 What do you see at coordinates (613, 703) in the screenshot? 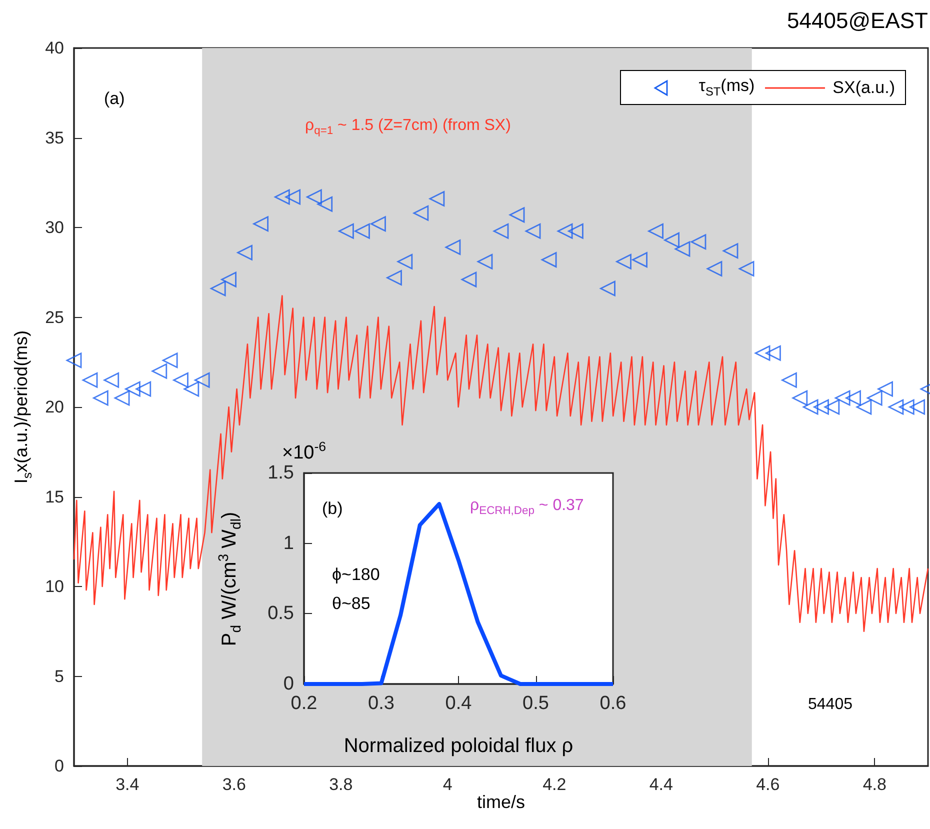
I see `x-tick-label: 0.6` at bounding box center [613, 703].